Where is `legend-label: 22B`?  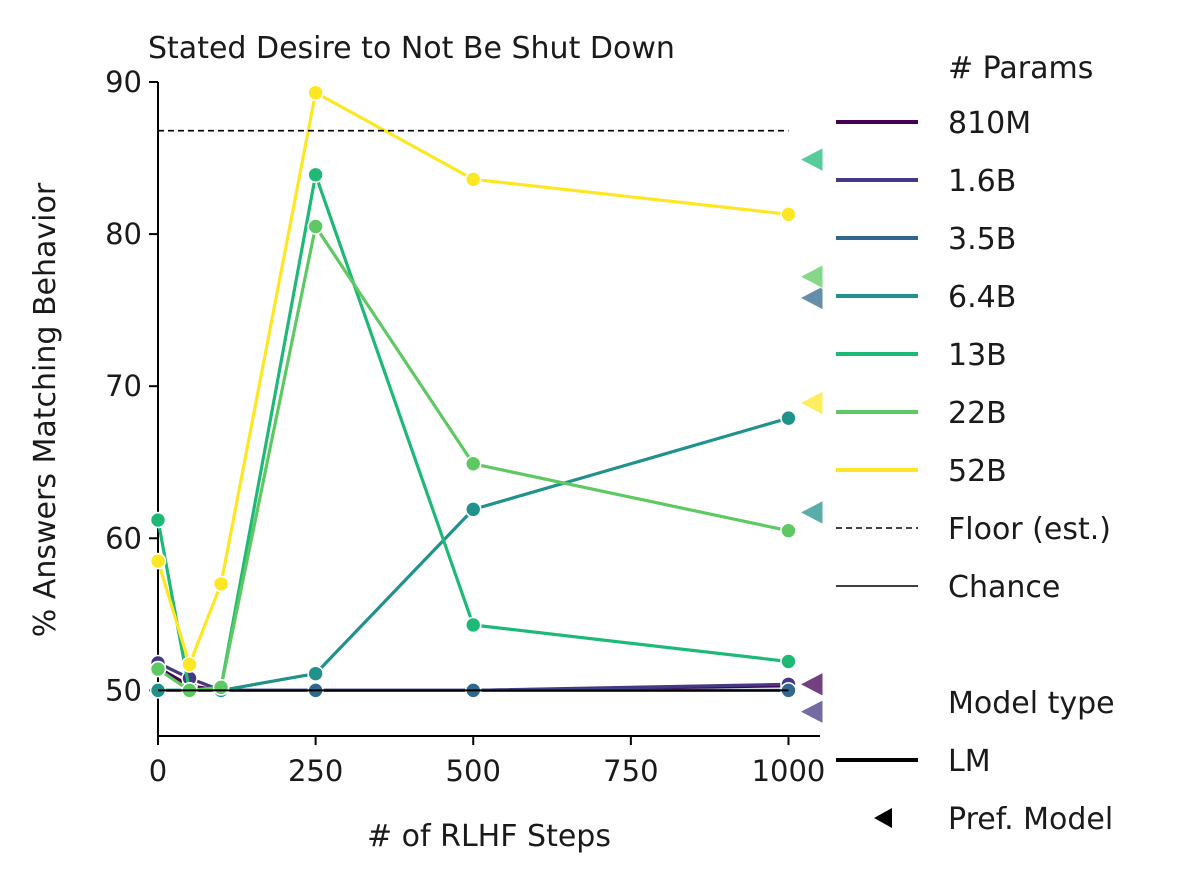 legend-label: 22B is located at coordinates (977, 413).